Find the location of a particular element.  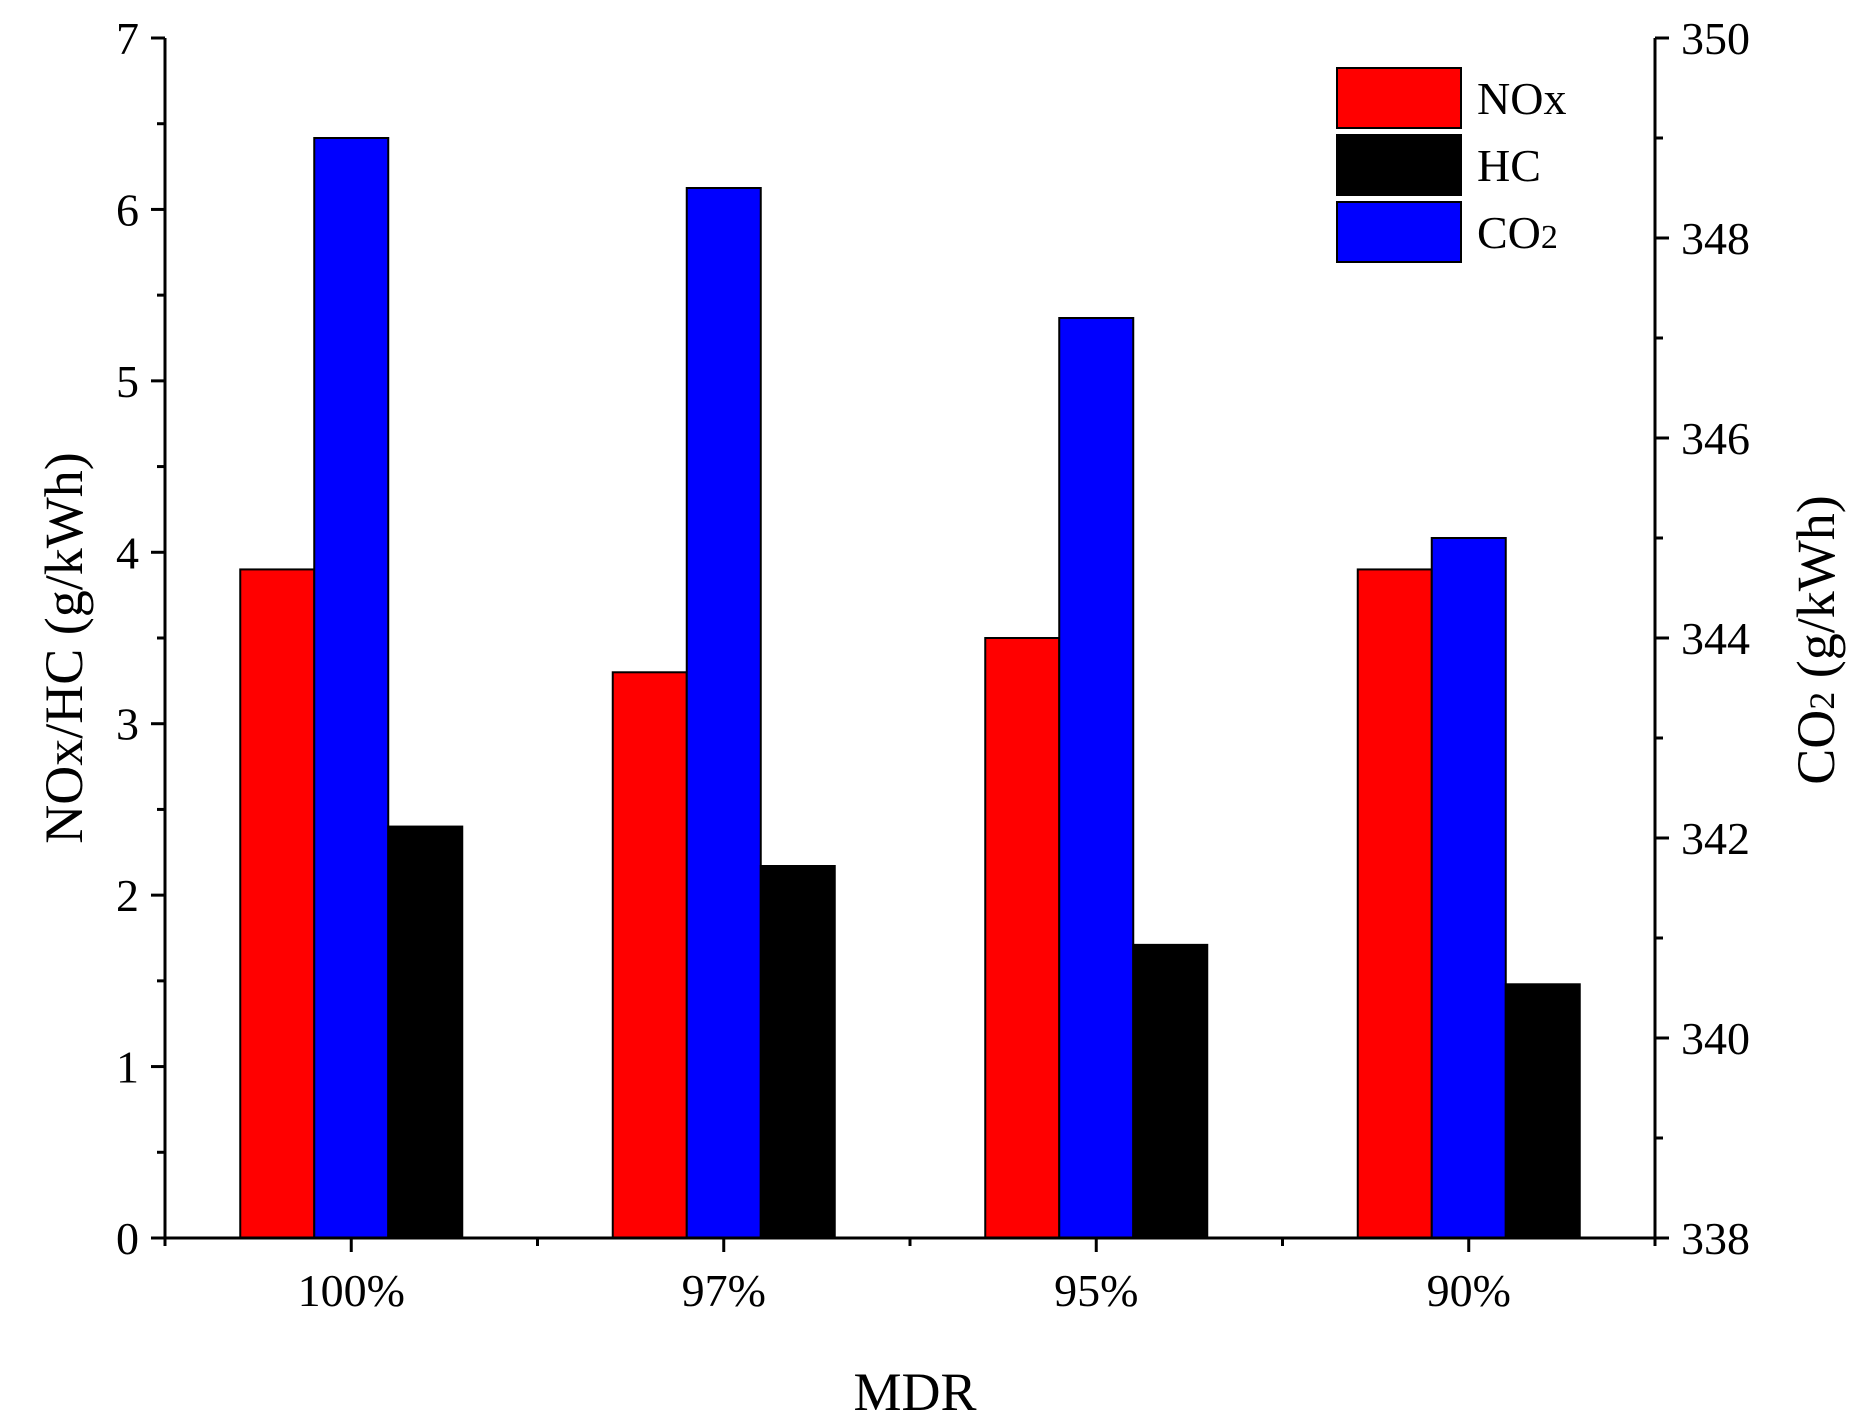

left-tick-label: 7 is located at coordinates (127, 38).